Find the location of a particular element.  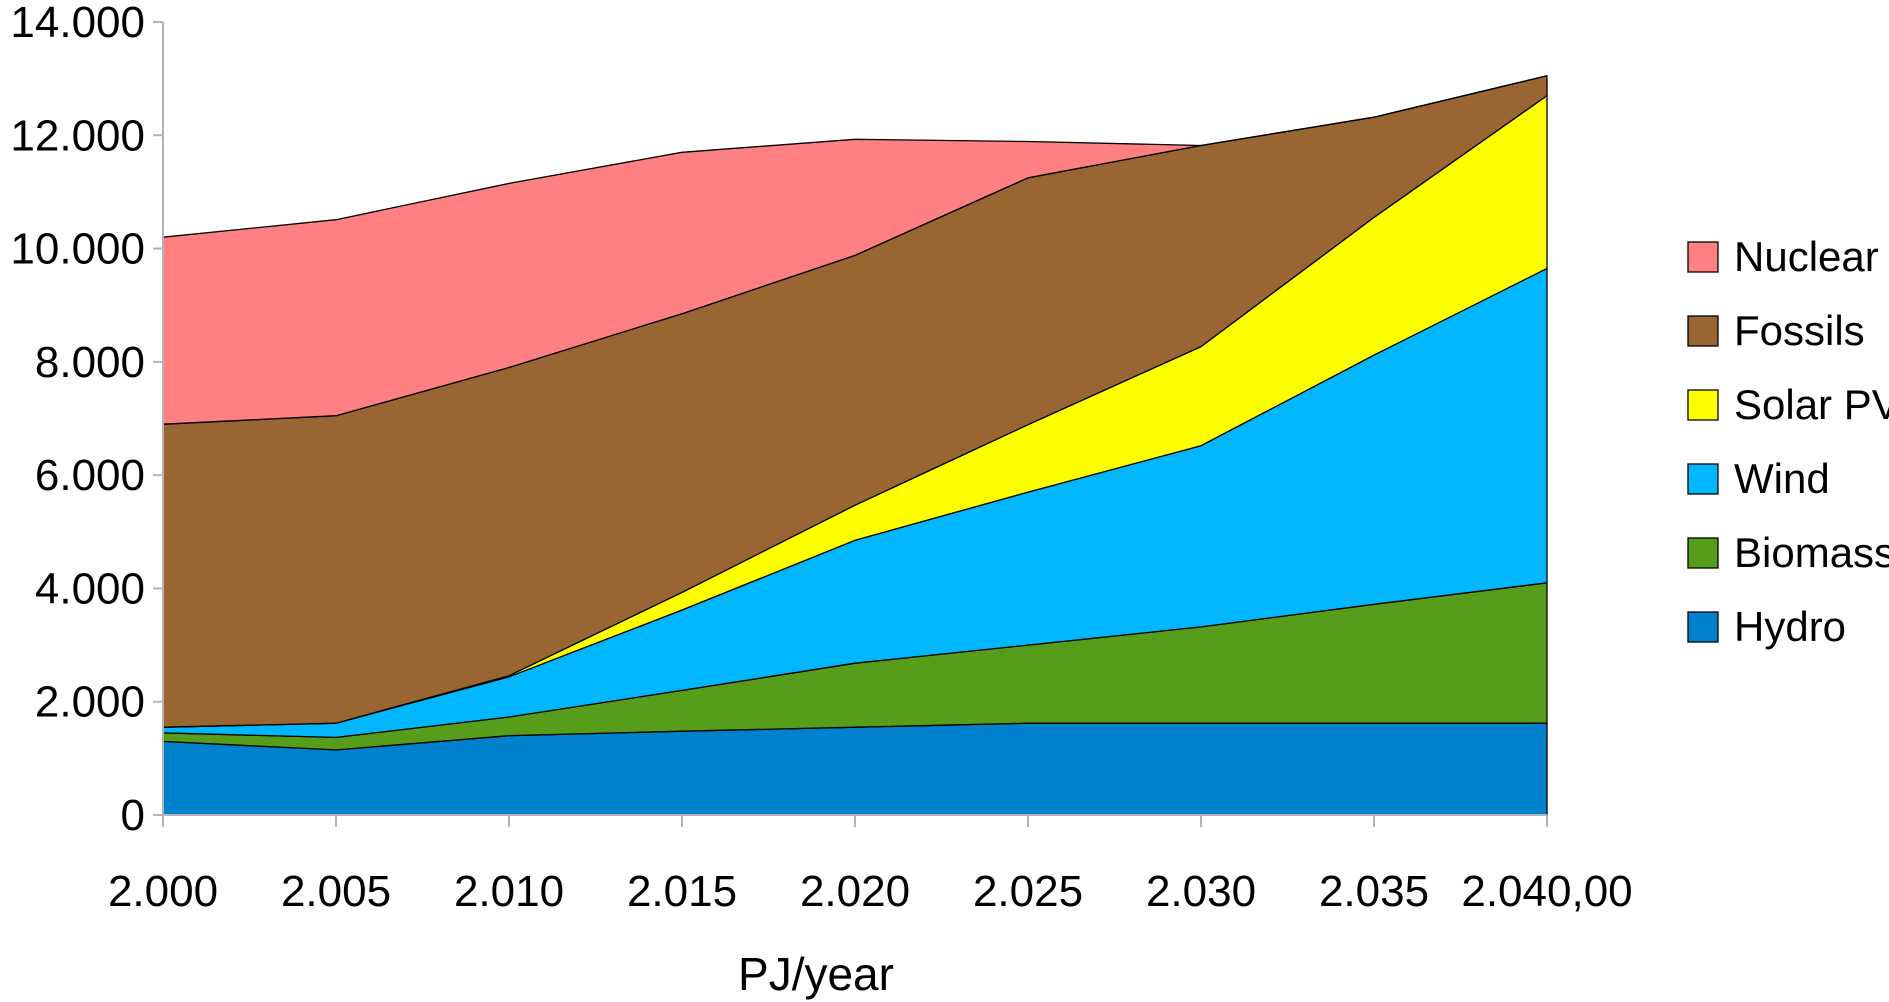

legend-label: Nuclear is located at coordinates (1806, 256).